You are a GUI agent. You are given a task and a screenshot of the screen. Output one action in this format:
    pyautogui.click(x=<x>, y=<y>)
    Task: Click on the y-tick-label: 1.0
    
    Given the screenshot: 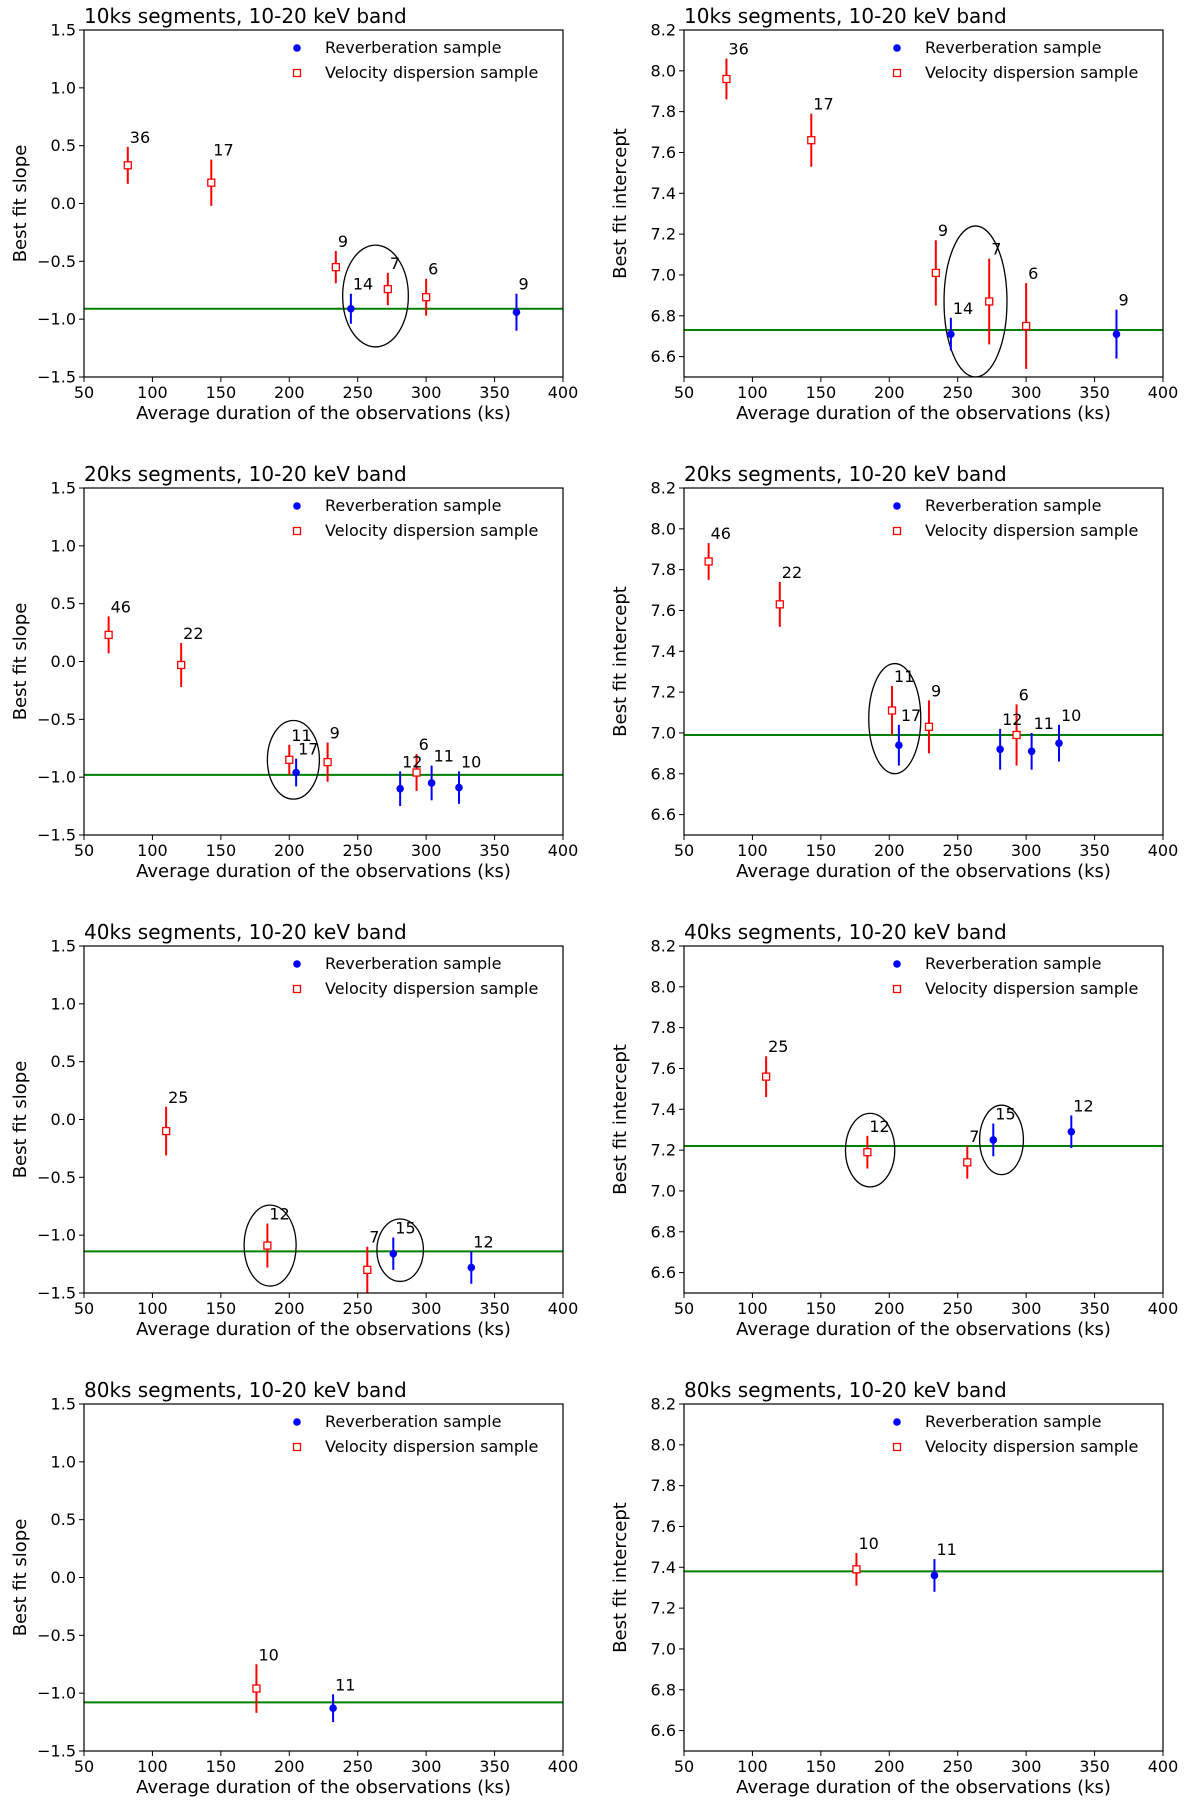 What is the action you would take?
    pyautogui.click(x=63, y=545)
    